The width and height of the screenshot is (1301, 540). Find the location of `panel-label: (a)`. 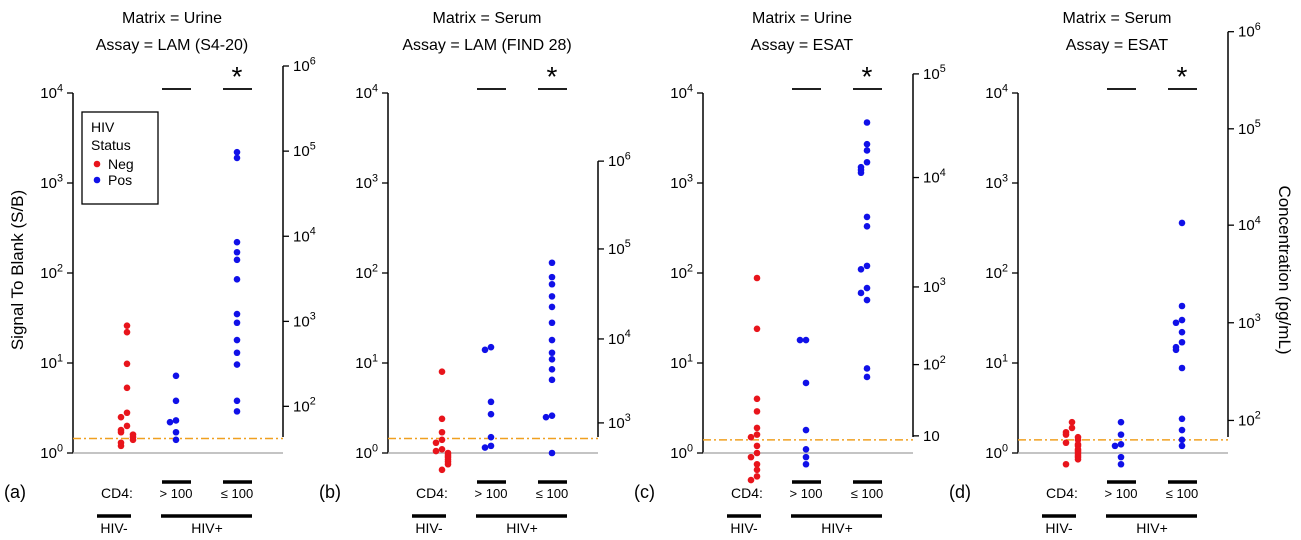

panel-label: (a) is located at coordinates (15, 492).